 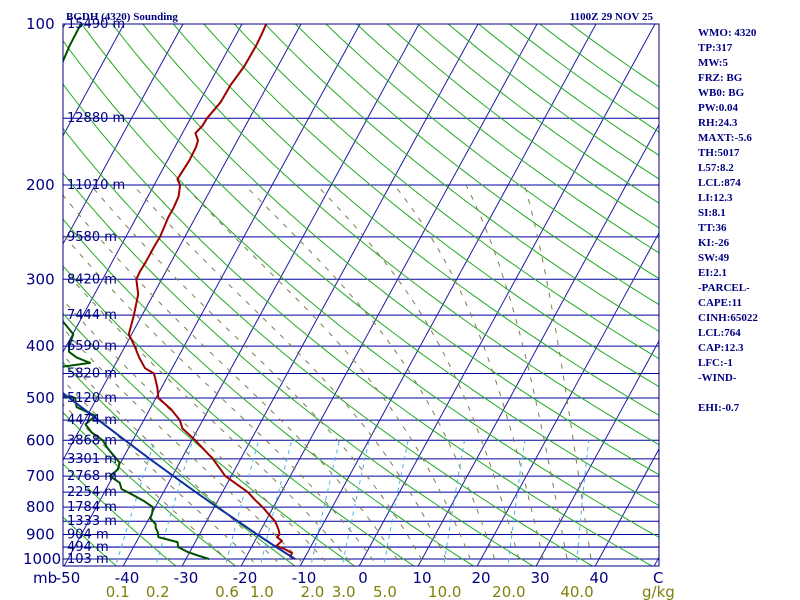 I want to click on mixing-ratio-tick-label: 40.0, so click(x=576, y=591).